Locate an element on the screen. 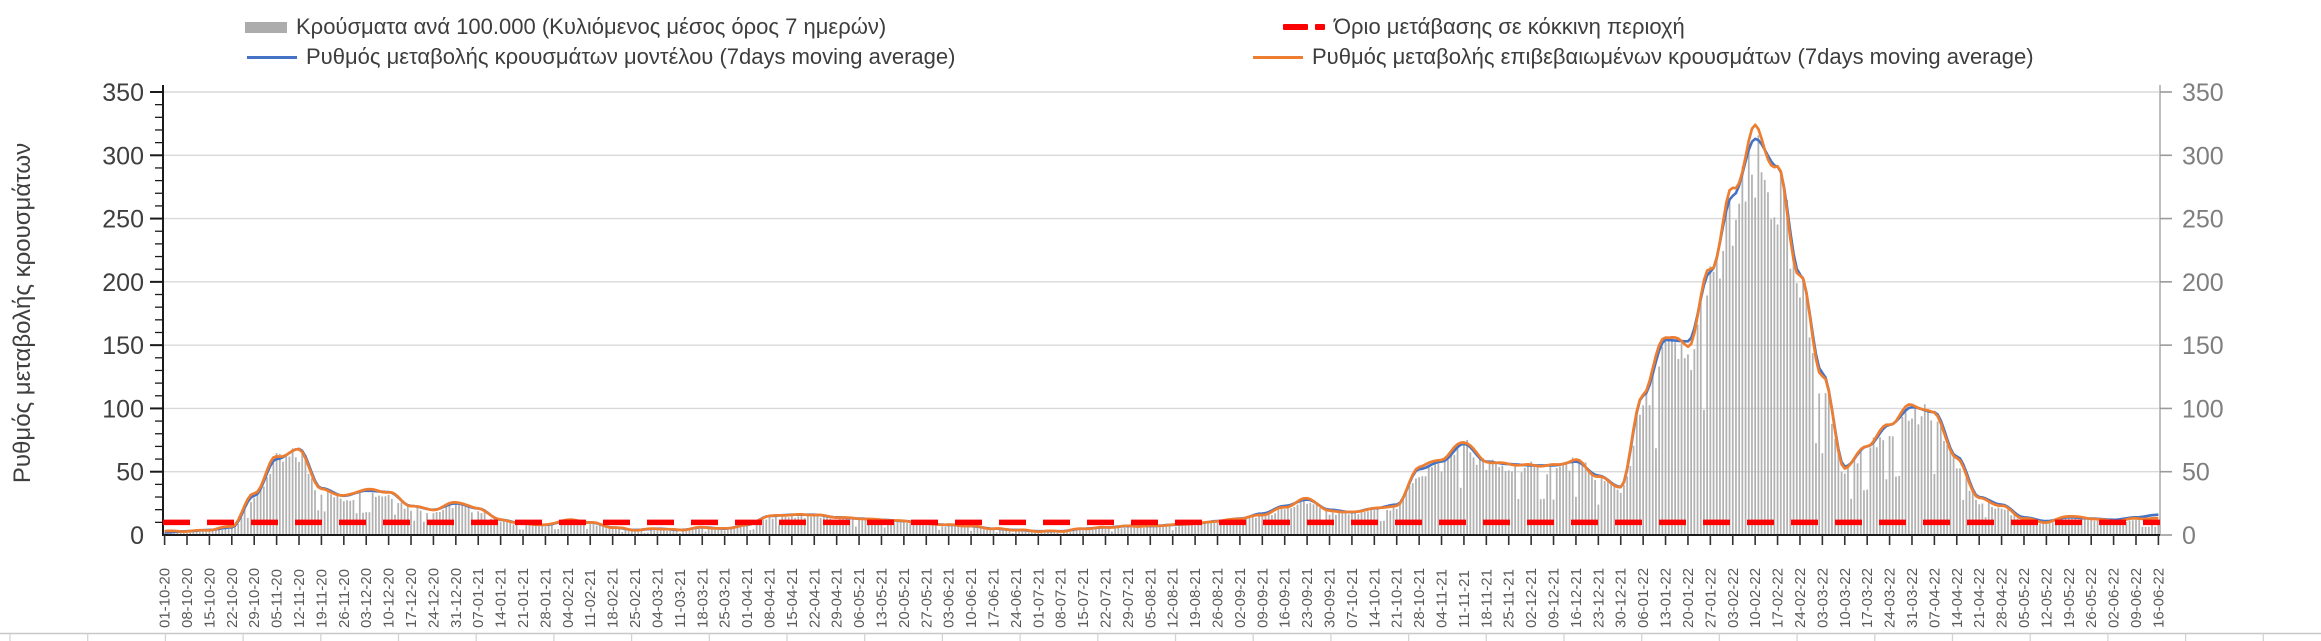 The image size is (2321, 641). x-tick-label: 03-12-20 is located at coordinates (366, 598).